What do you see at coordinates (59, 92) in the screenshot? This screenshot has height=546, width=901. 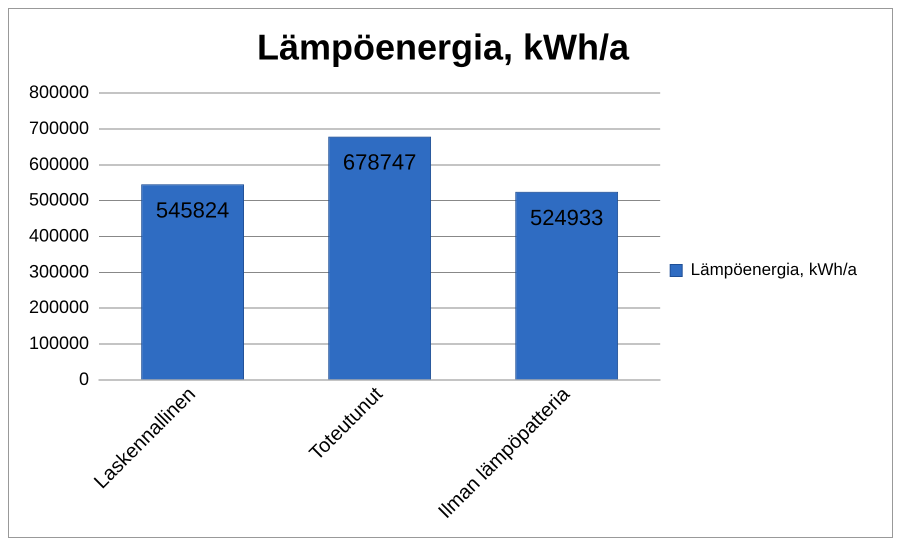 I see `y-tick-label: 800000` at bounding box center [59, 92].